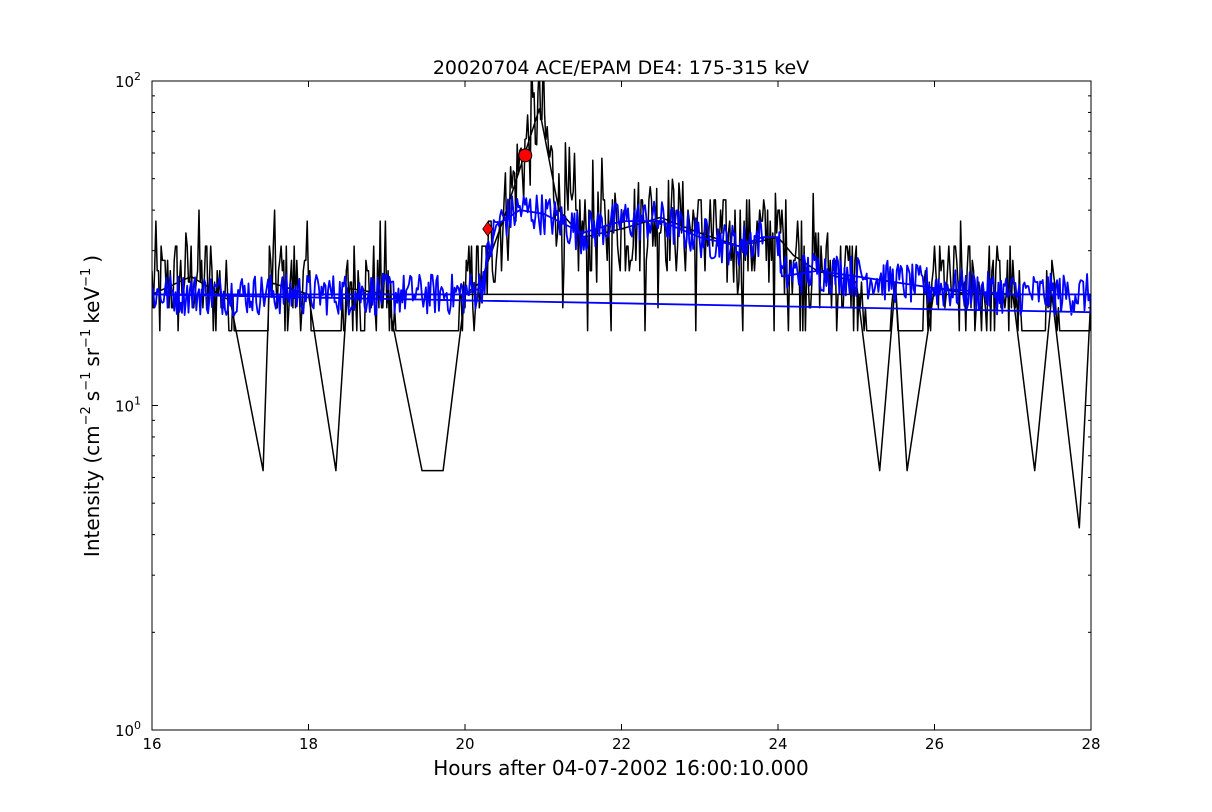  What do you see at coordinates (488, 229) in the screenshot?
I see `onset-marker-diamond` at bounding box center [488, 229].